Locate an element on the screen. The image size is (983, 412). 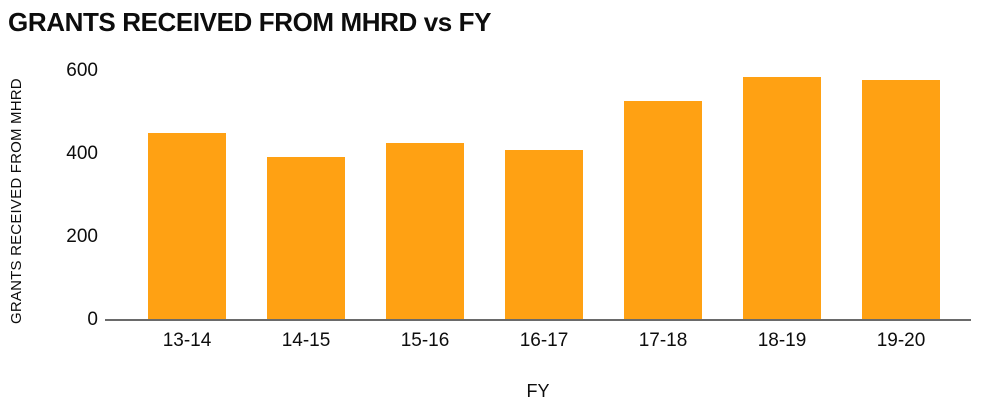
x-tick-label: 16-17 is located at coordinates (544, 340).